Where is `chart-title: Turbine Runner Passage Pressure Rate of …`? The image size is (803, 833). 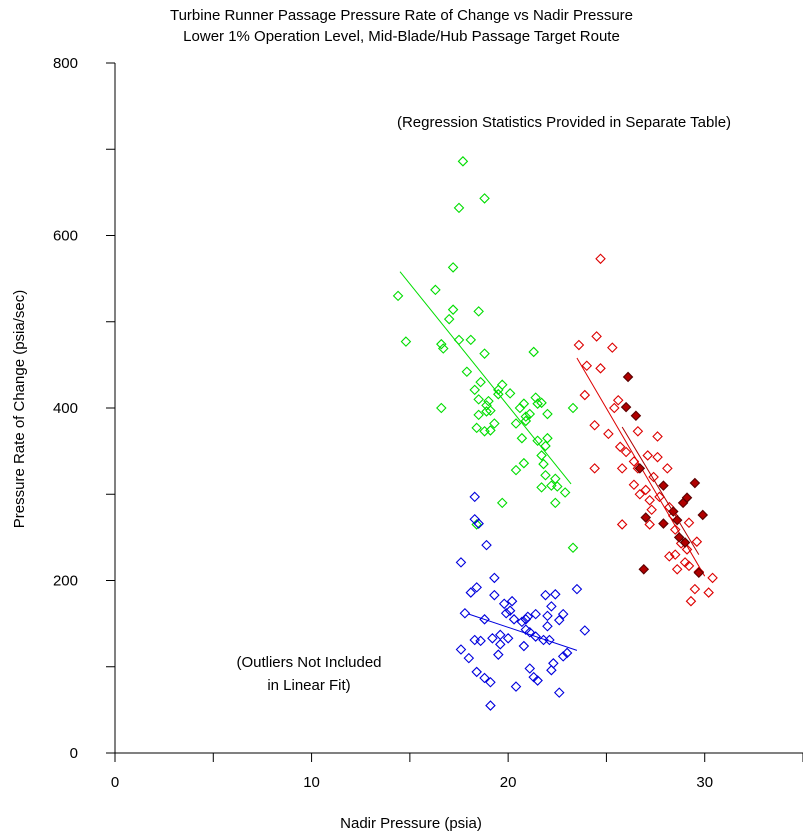
chart-title: Turbine Runner Passage Pressure Rate of … is located at coordinates (401, 15).